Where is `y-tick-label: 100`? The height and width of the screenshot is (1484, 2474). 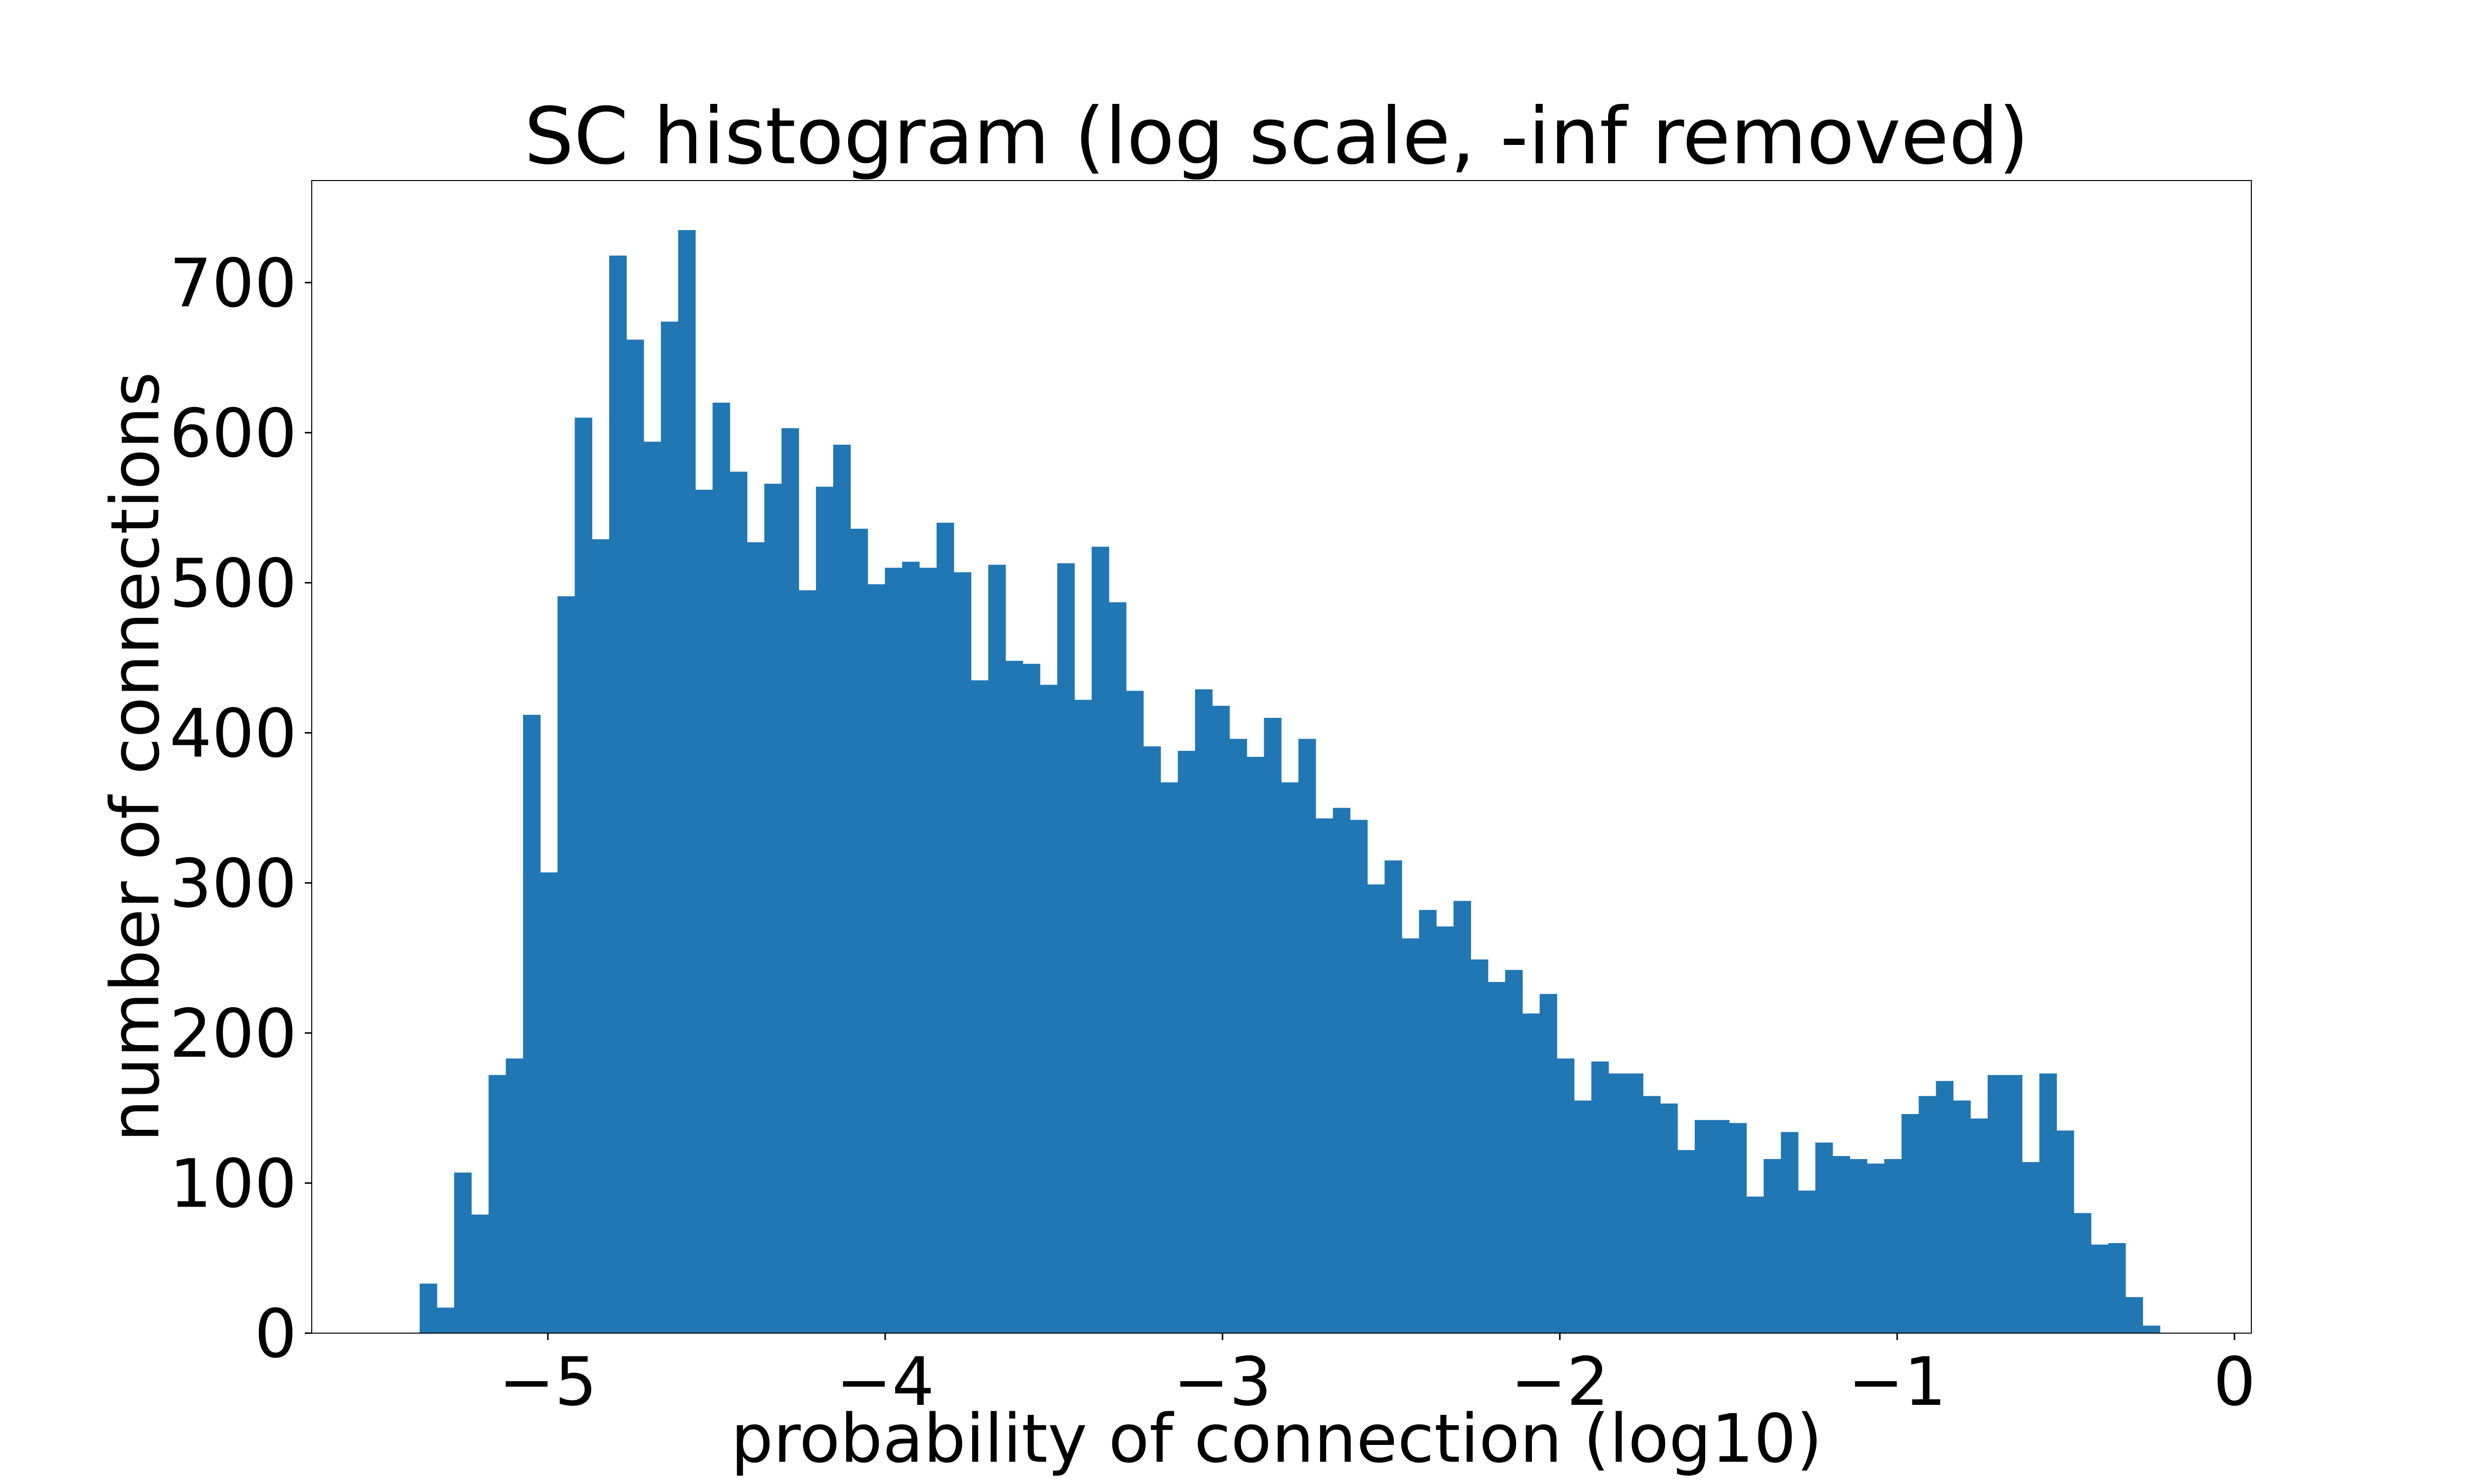
y-tick-label: 100 is located at coordinates (233, 1184).